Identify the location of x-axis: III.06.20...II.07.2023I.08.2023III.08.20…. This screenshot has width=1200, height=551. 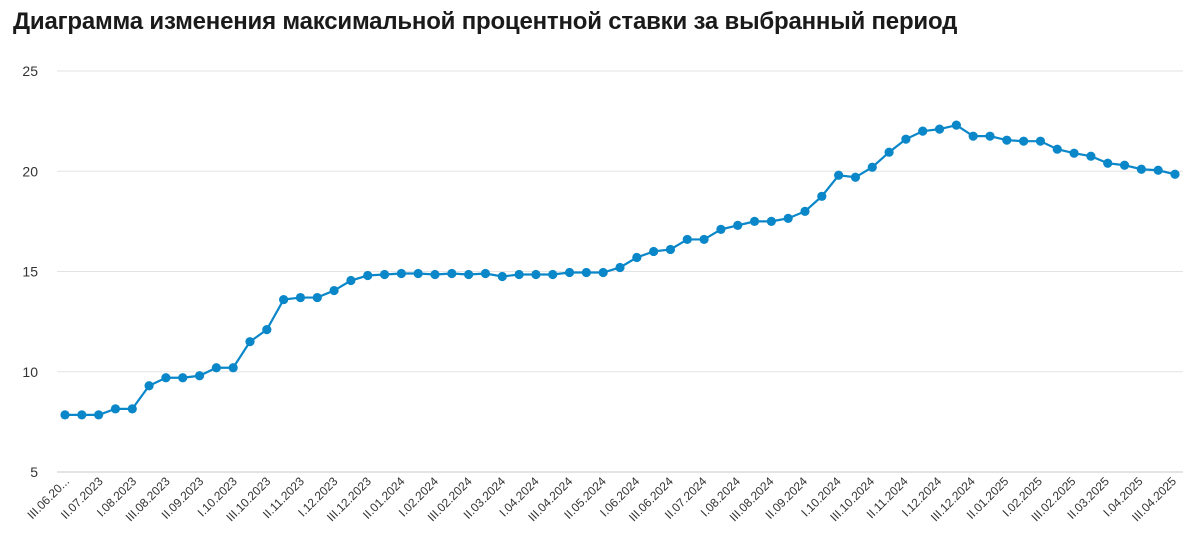
(601, 499).